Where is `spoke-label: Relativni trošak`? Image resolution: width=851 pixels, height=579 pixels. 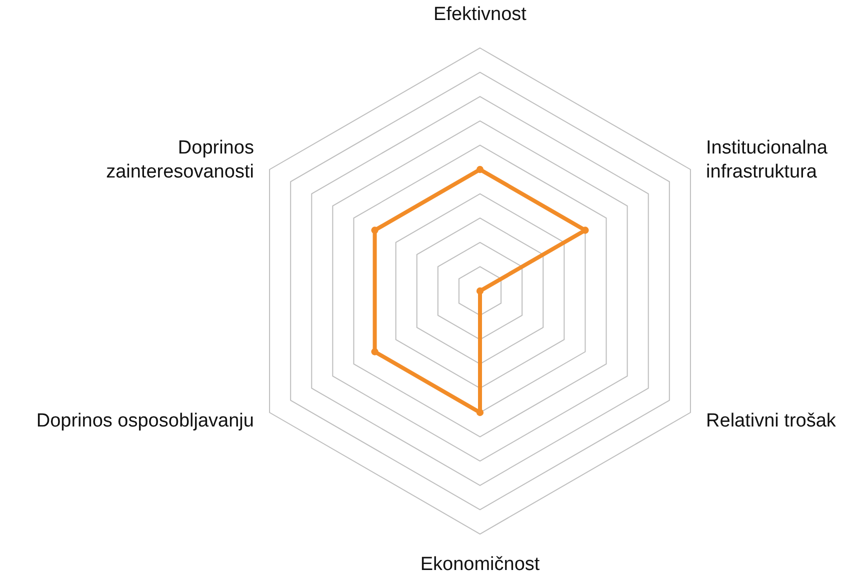
spoke-label: Relativni trošak is located at coordinates (771, 421).